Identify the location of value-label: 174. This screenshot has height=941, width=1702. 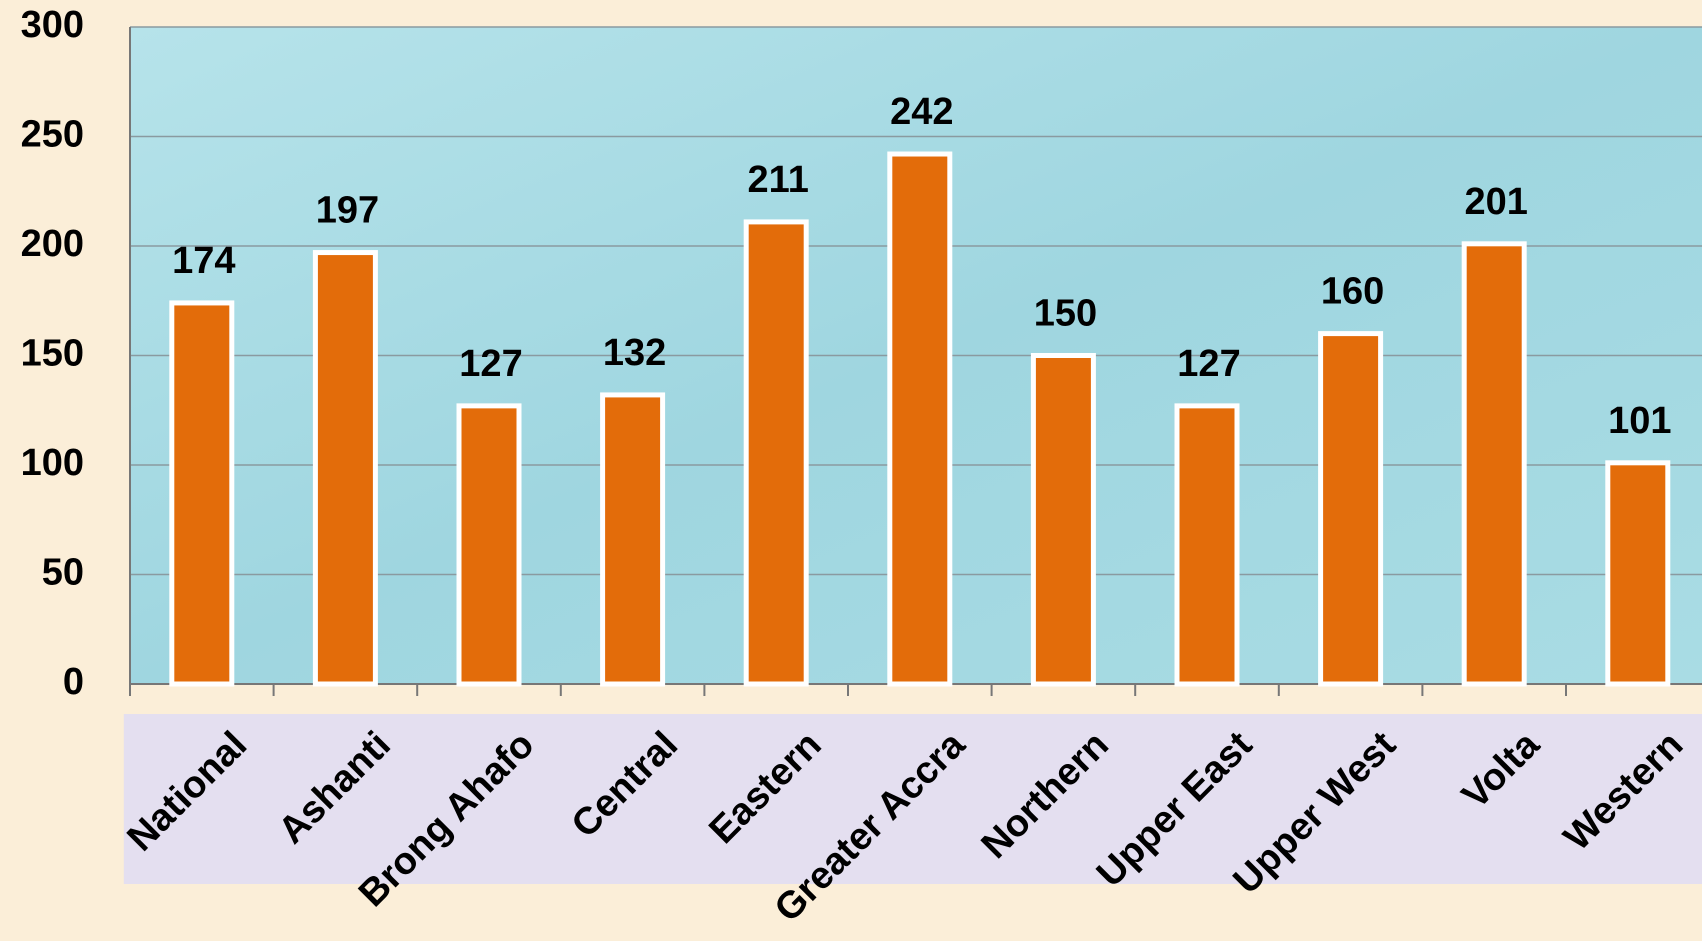
(203, 261).